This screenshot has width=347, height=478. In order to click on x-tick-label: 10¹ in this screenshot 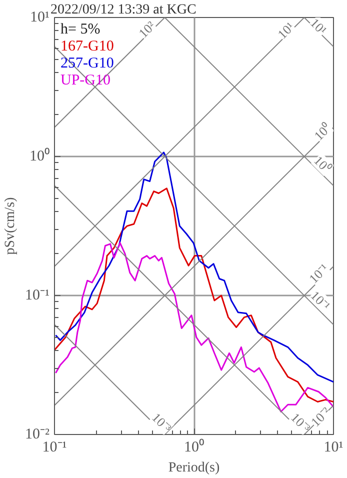, I will do `click(334, 448)`.